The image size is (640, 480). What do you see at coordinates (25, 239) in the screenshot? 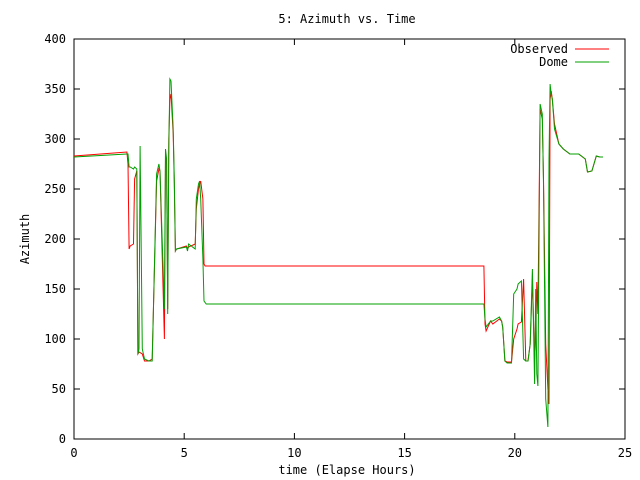
I see `y-axis-label: Azimuth` at bounding box center [25, 239].